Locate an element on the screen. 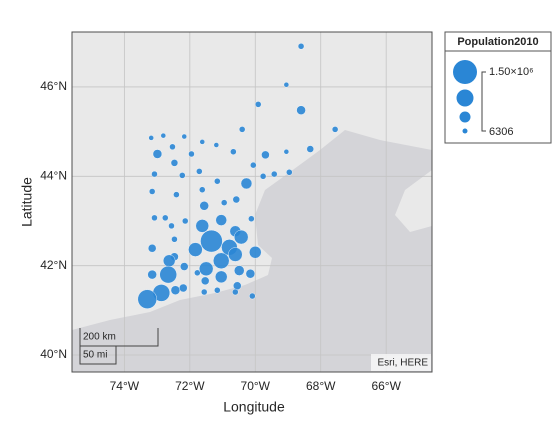  x-tick-label: 66°W is located at coordinates (386, 386).